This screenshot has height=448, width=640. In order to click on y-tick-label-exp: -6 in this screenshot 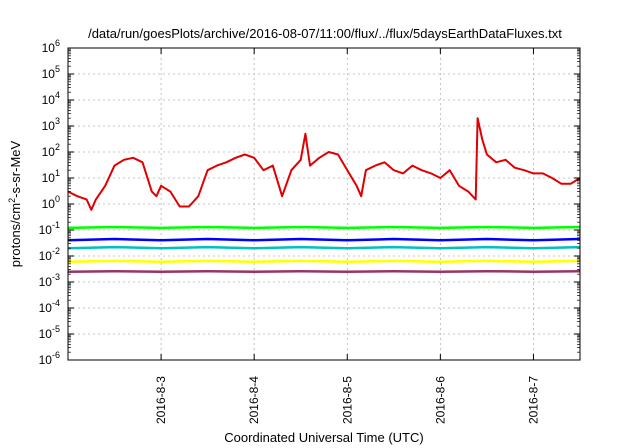, I will do `click(56, 355)`.